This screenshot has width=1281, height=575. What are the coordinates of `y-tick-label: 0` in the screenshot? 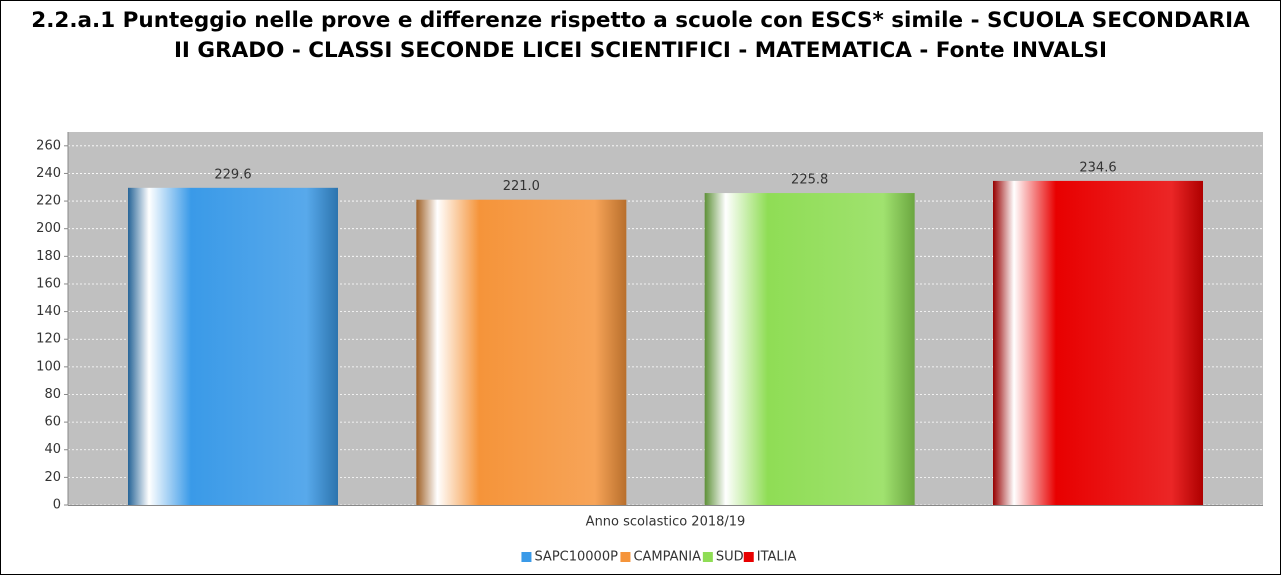 It's located at (57, 505).